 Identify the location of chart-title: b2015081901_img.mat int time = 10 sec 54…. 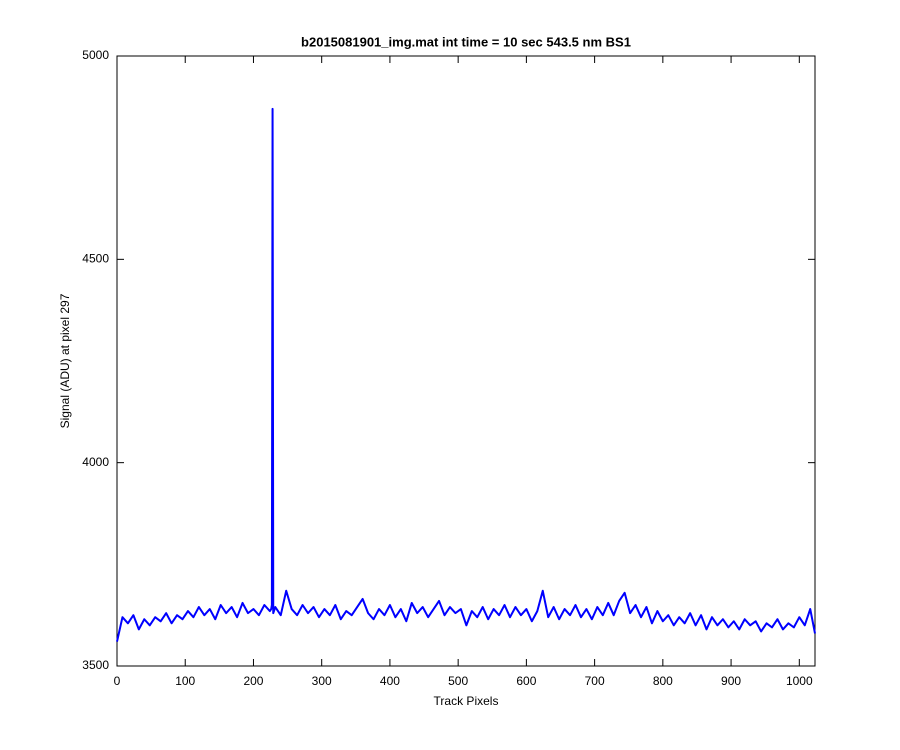
(466, 41).